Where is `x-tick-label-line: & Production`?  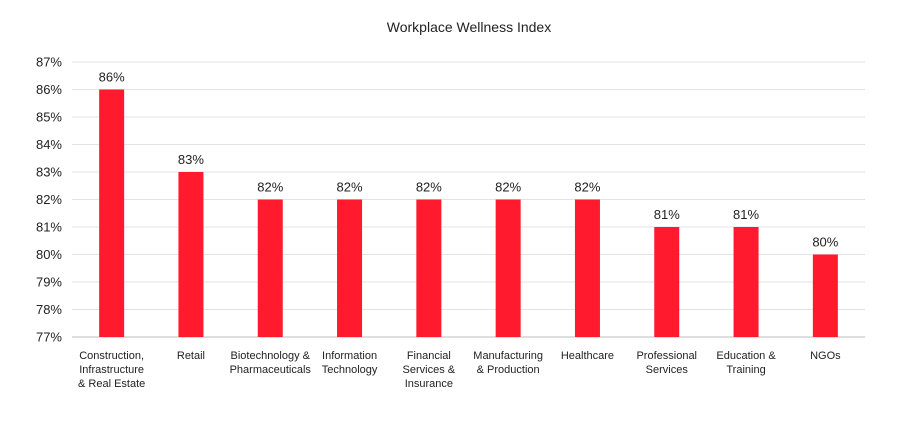
x-tick-label-line: & Production is located at coordinates (508, 370).